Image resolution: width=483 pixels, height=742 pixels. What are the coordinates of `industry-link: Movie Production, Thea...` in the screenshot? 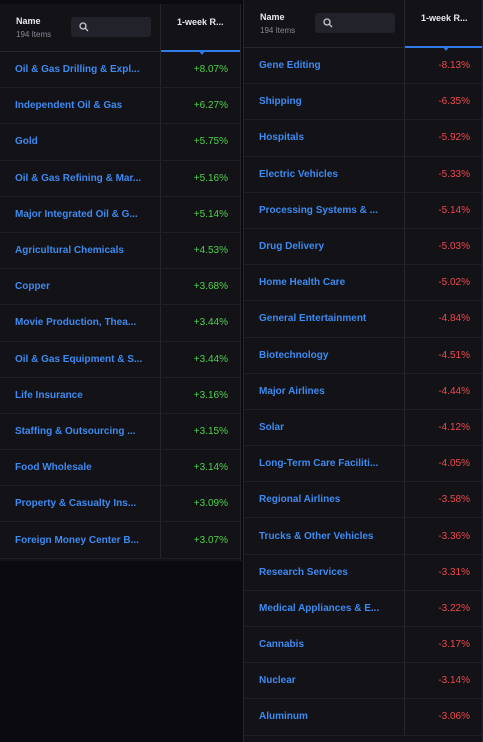 It's located at (76, 323).